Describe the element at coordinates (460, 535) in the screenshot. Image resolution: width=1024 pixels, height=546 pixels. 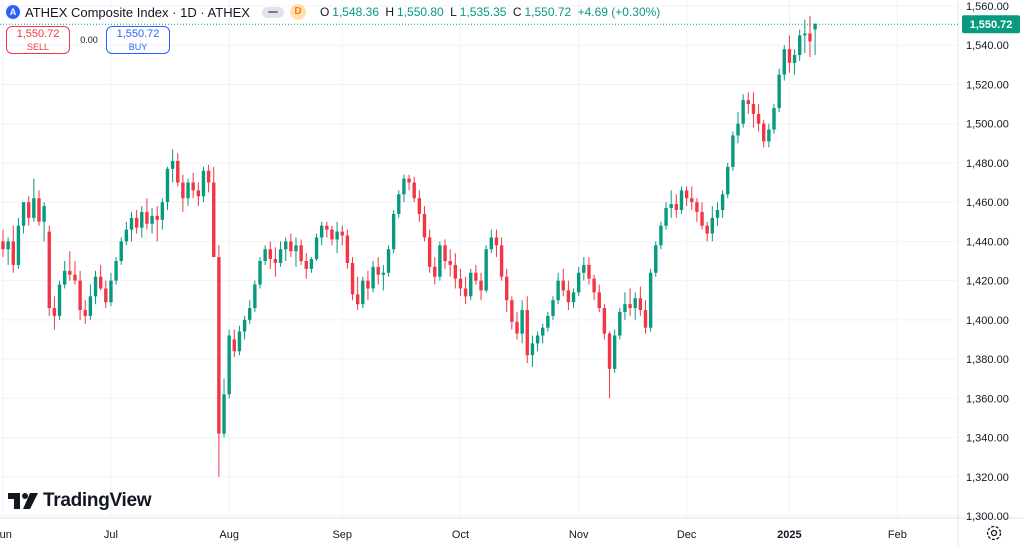
I see `time-tick-label: Oct` at that location.